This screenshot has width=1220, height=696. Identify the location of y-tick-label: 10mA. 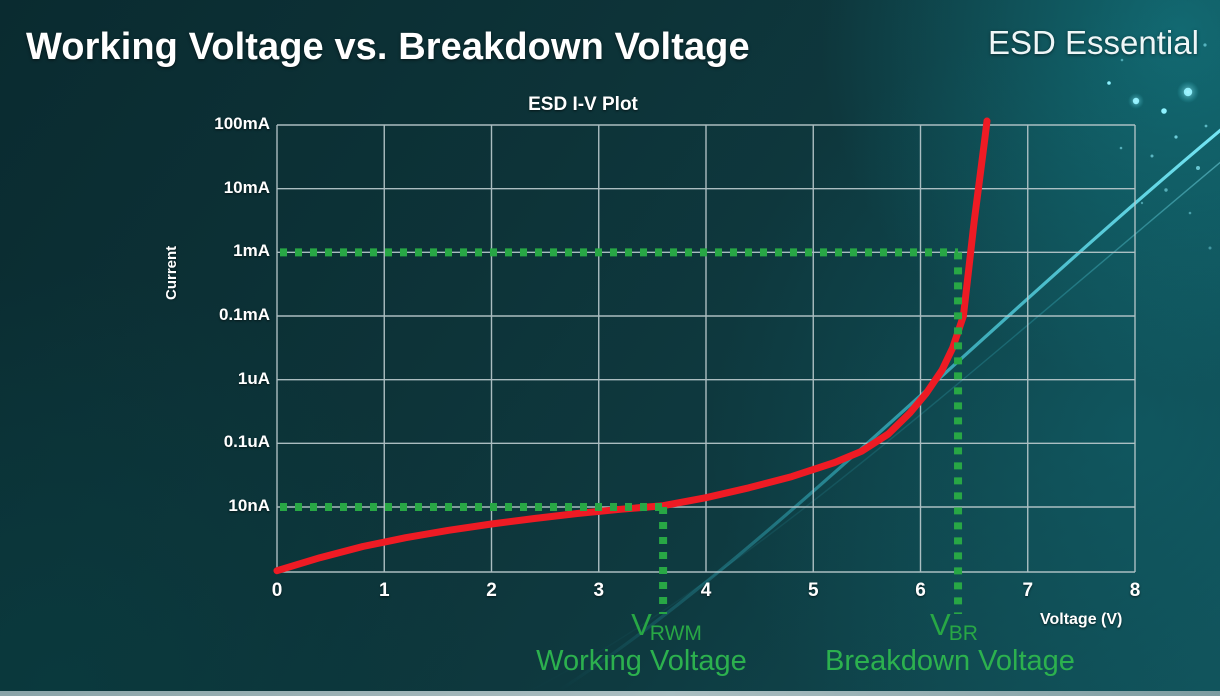
(246, 187).